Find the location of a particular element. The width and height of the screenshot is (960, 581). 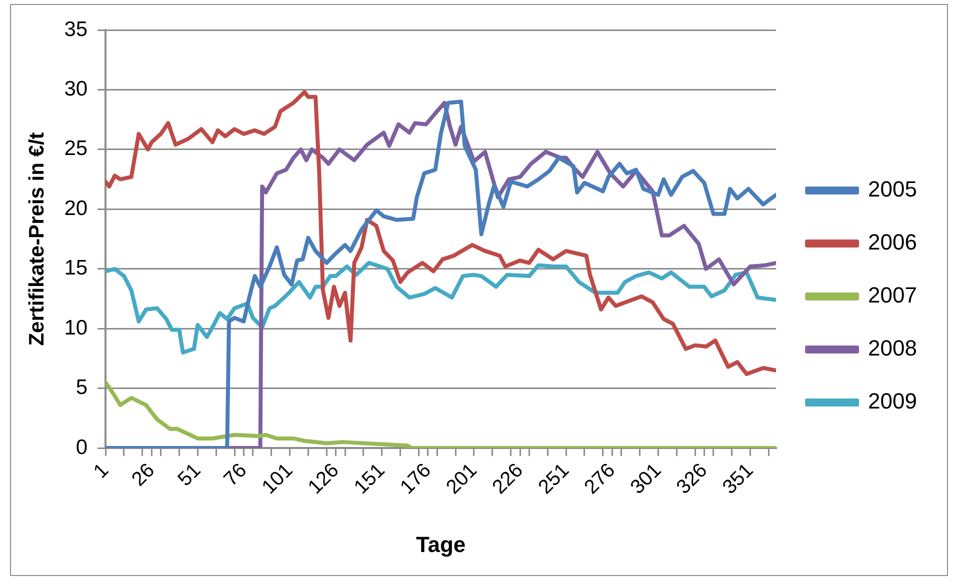

y-tick-label: 30 is located at coordinates (76, 89).